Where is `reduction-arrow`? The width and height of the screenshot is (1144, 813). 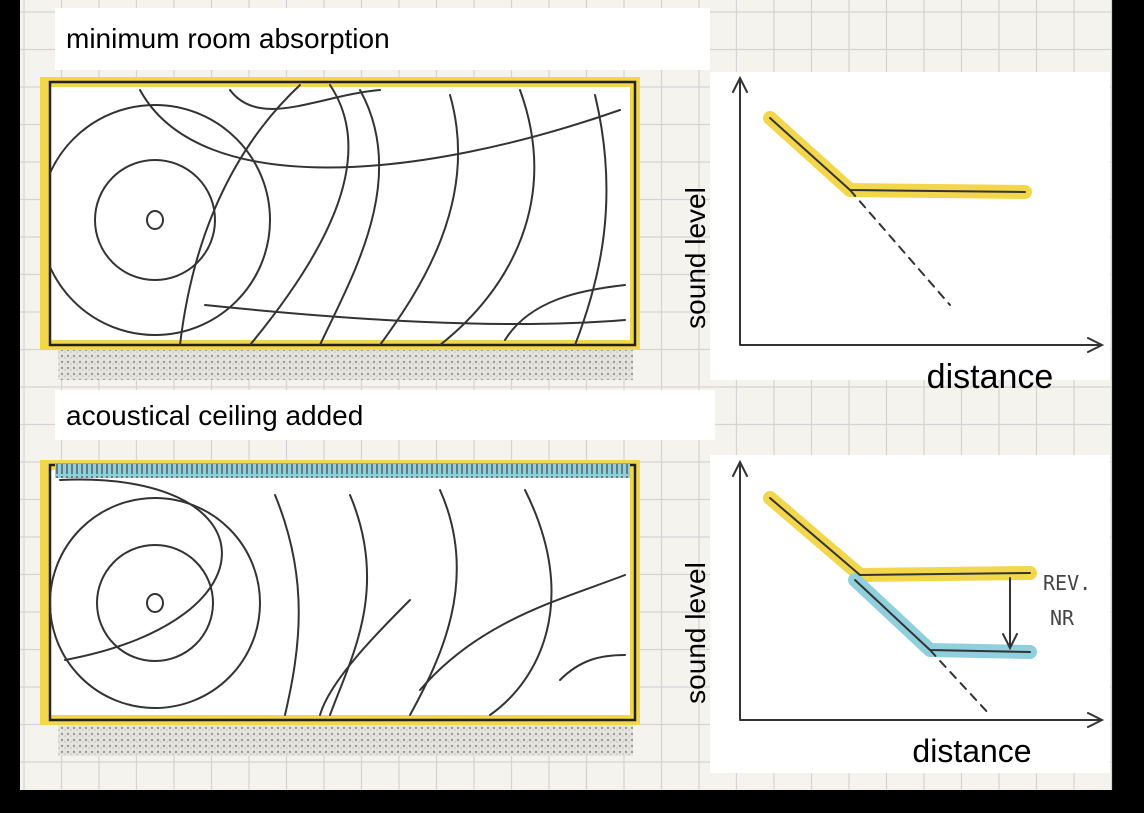
reduction-arrow is located at coordinates (1010, 614).